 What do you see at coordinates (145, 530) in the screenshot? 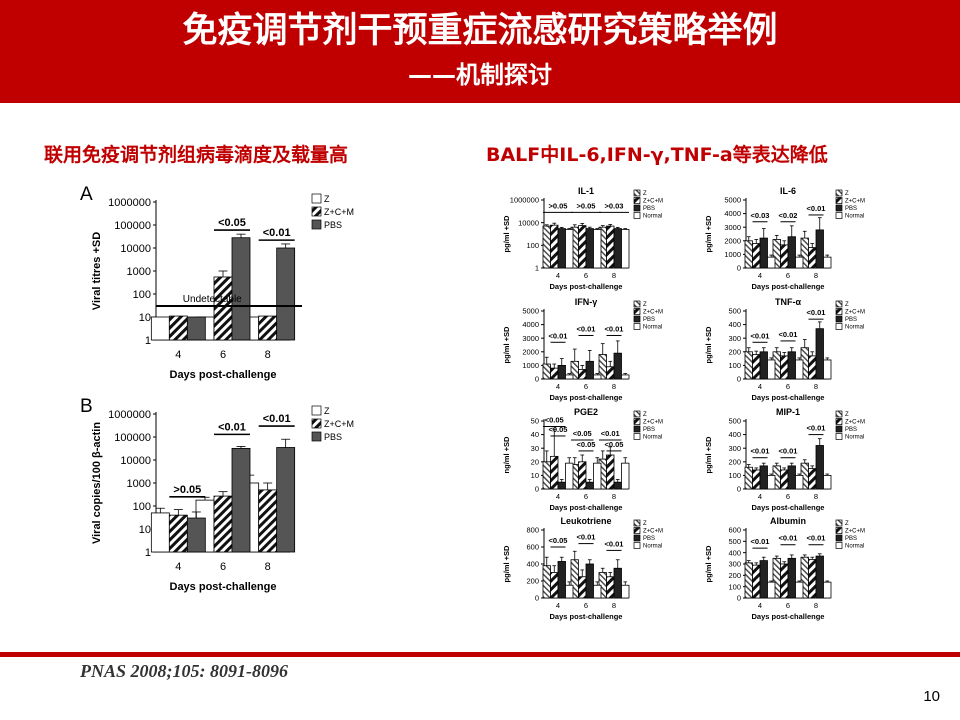
I see `y-tick-label: 10` at bounding box center [145, 530].